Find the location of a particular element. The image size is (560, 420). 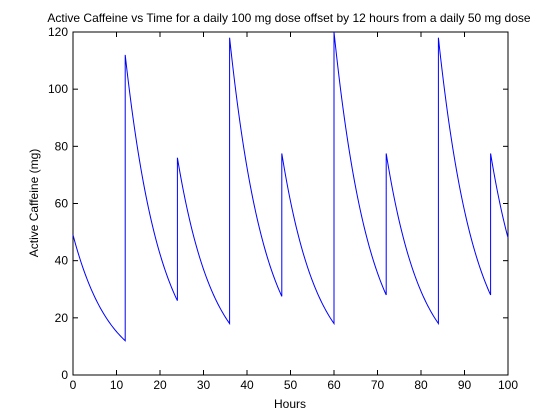

x-tick-label: 90 is located at coordinates (465, 385).